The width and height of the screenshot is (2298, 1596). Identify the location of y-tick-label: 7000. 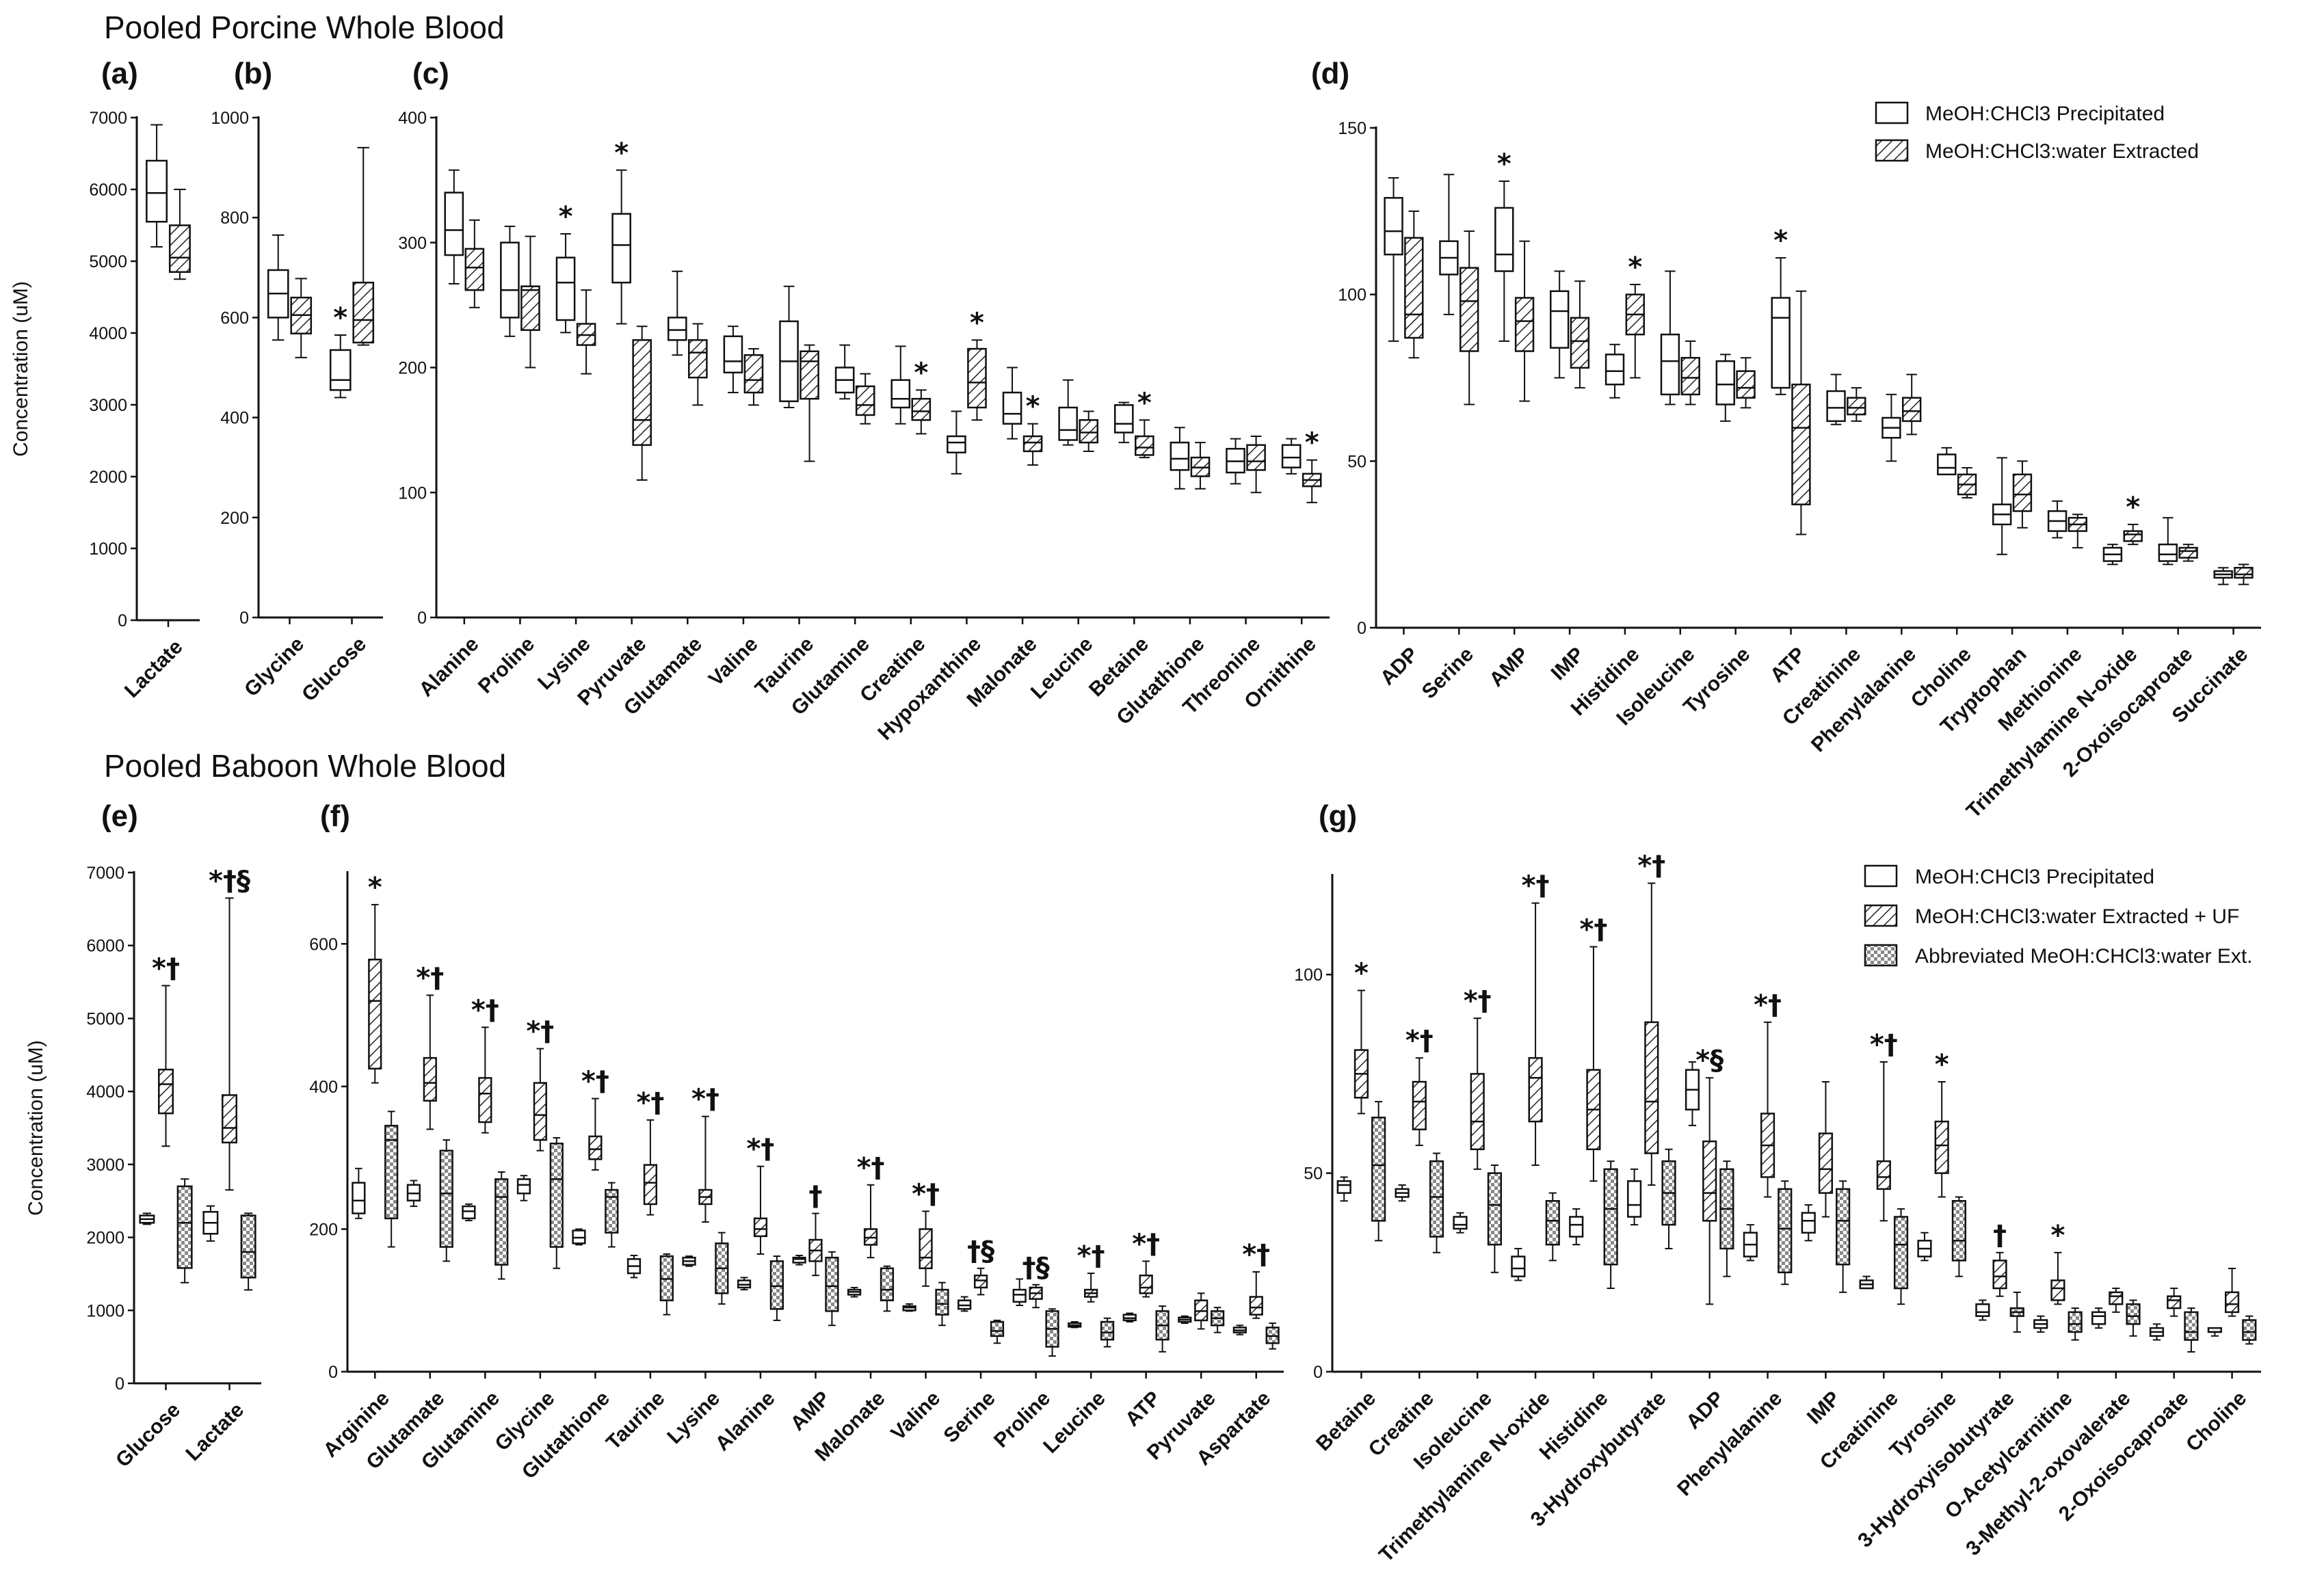
(105, 873).